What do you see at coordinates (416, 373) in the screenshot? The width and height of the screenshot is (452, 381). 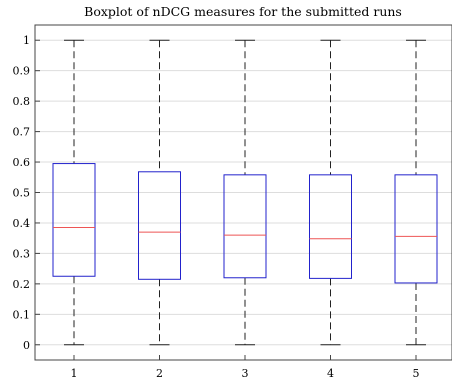 I see `x-tick-label: 5` at bounding box center [416, 373].